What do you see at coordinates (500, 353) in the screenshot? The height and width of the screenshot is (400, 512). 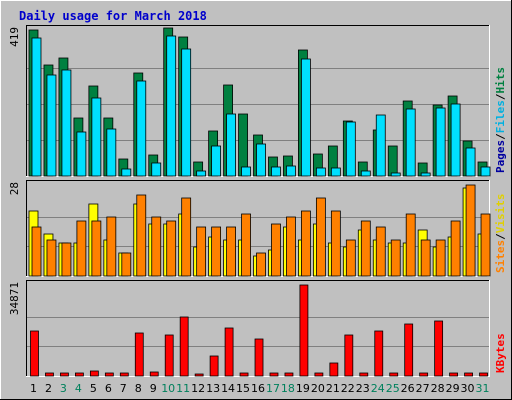 I see `panel-legend: KBytes` at bounding box center [500, 353].